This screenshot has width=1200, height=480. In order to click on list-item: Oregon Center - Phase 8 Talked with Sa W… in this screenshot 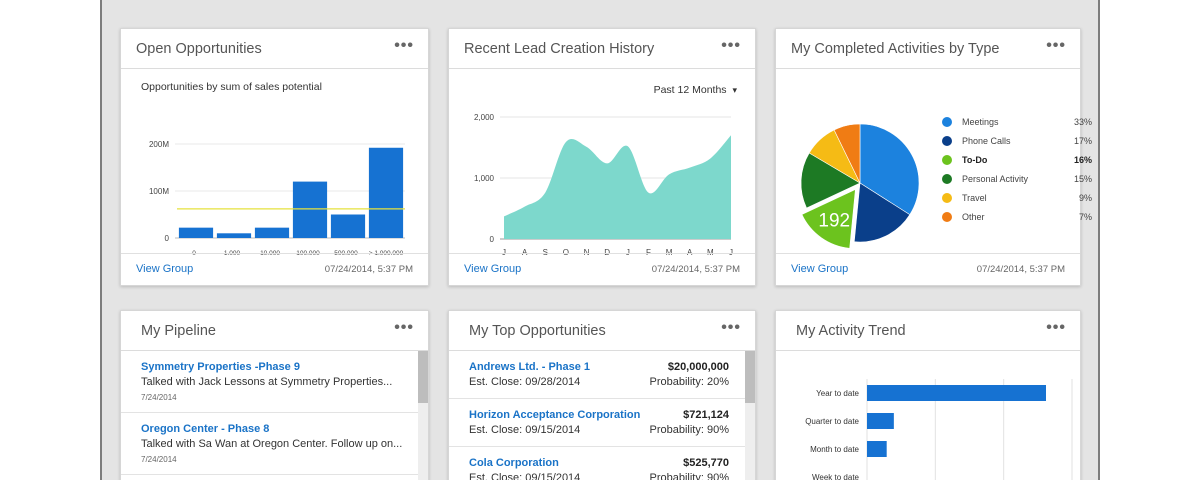, I will do `click(274, 444)`.